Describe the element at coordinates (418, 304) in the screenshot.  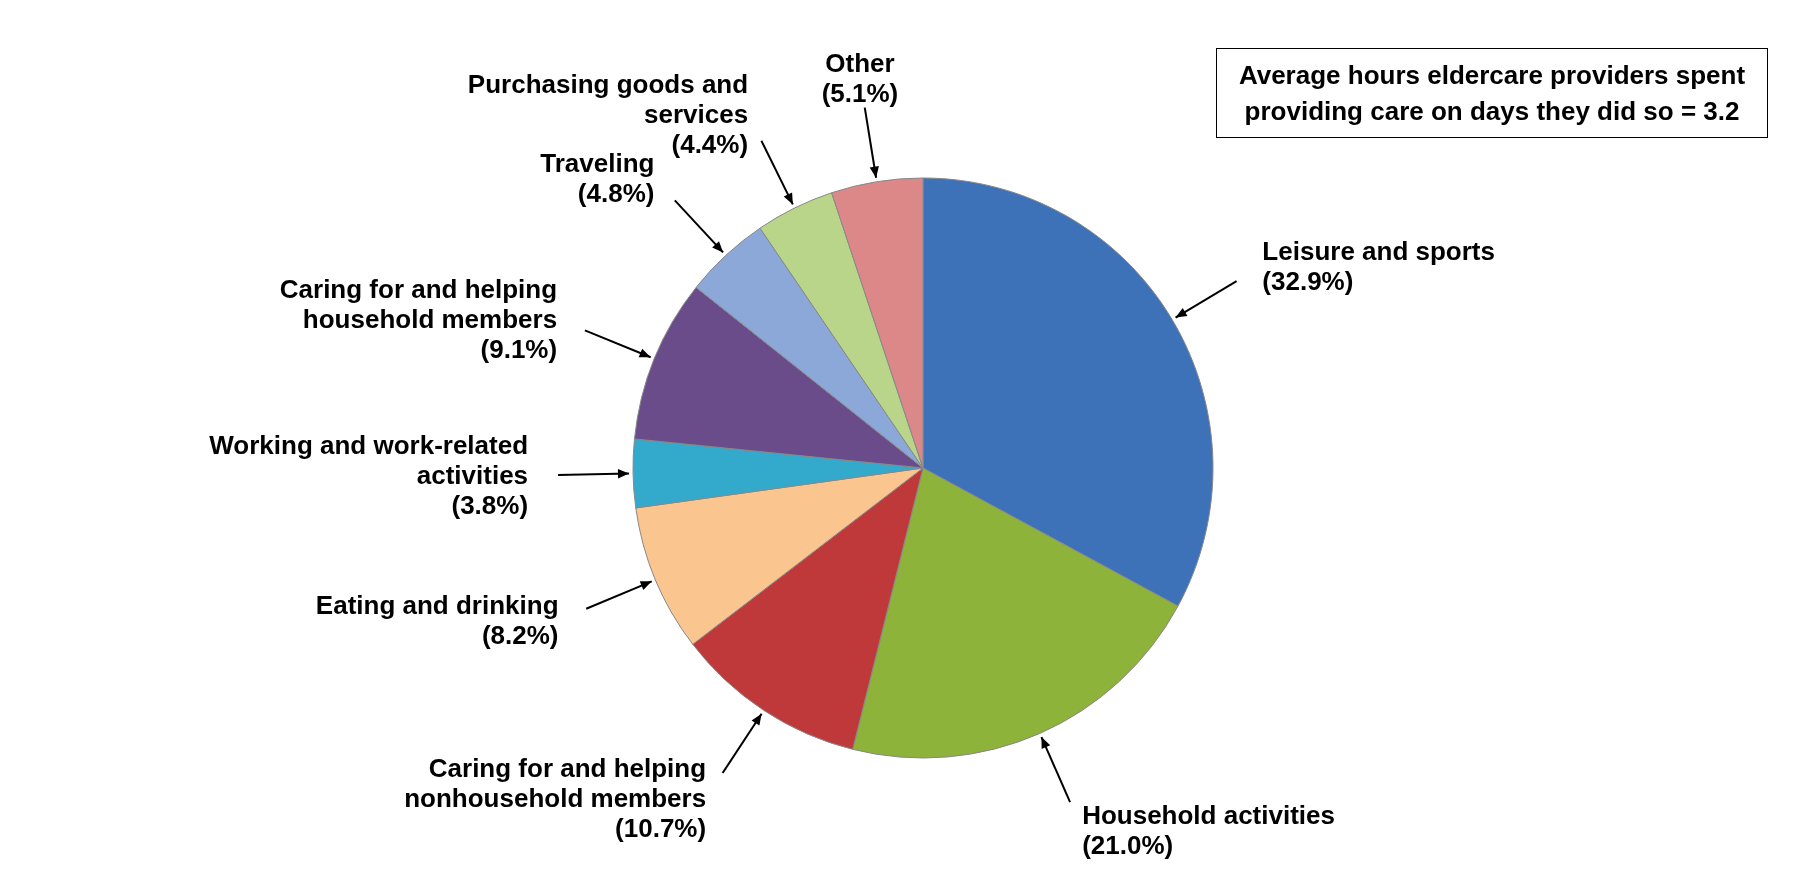
I see `slice-label: Caring for and helping household members` at that location.